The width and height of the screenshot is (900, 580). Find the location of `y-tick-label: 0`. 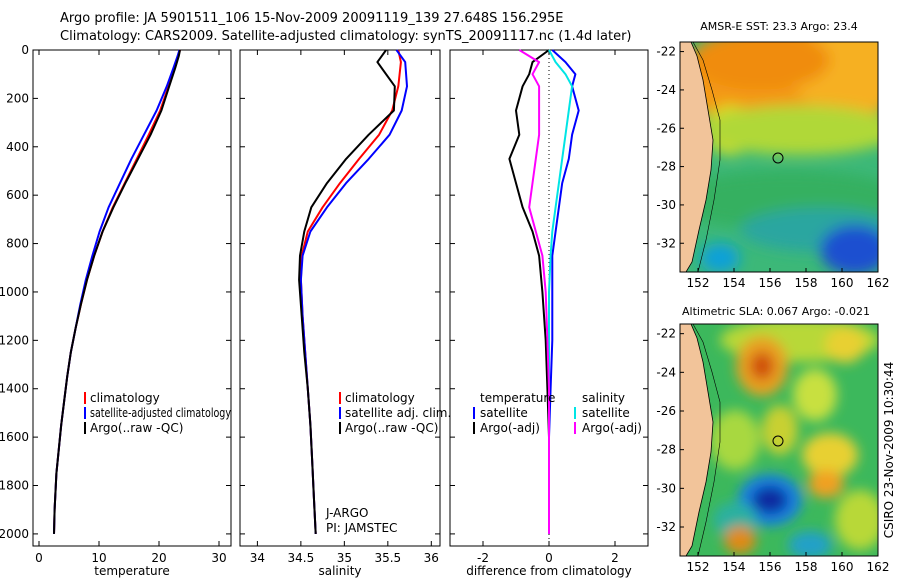

y-tick-label: 0 is located at coordinates (25, 50).